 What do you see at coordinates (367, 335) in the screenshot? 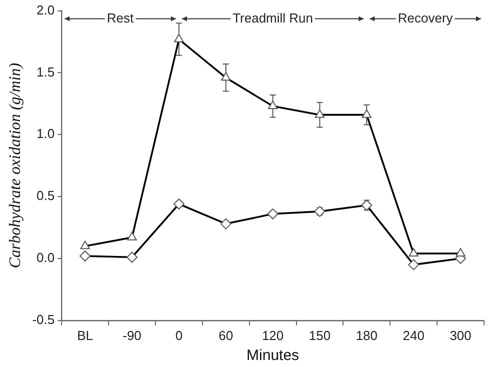
I see `x-tick-label: 180` at bounding box center [367, 335].